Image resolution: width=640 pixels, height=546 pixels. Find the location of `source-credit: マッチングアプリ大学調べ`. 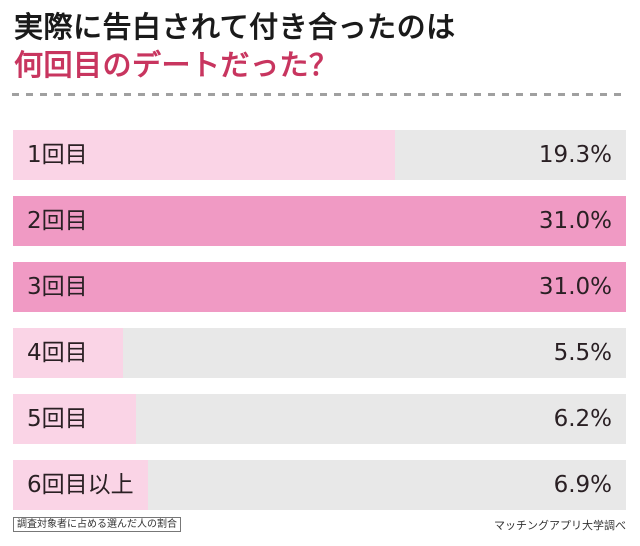

source-credit: マッチングアプリ大学調べ is located at coordinates (560, 525).